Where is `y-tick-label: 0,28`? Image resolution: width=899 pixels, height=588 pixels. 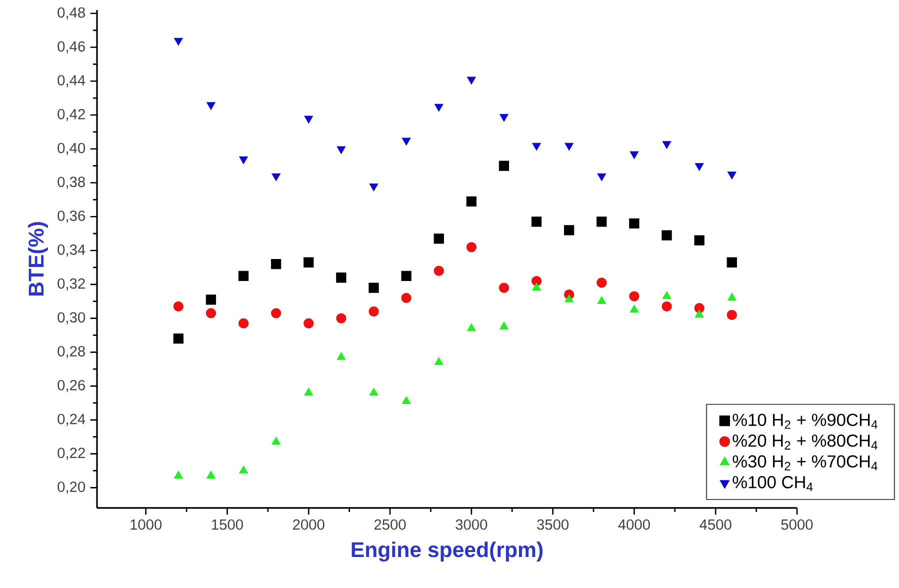
y-tick-label: 0,28 is located at coordinates (71, 352).